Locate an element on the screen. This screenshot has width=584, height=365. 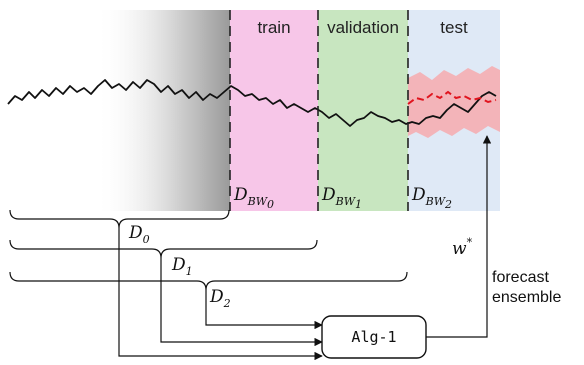
history-shade is located at coordinates (162, 110).